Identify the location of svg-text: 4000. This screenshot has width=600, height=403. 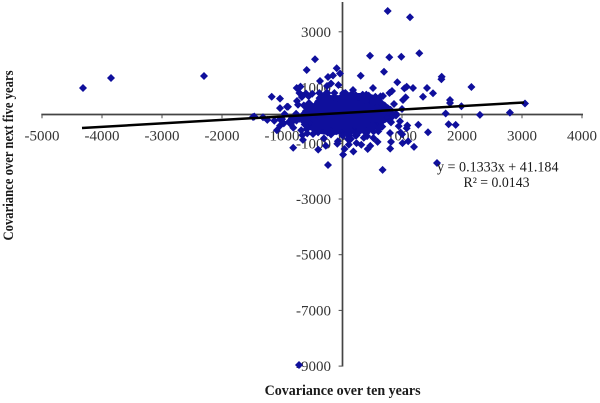
(582, 137).